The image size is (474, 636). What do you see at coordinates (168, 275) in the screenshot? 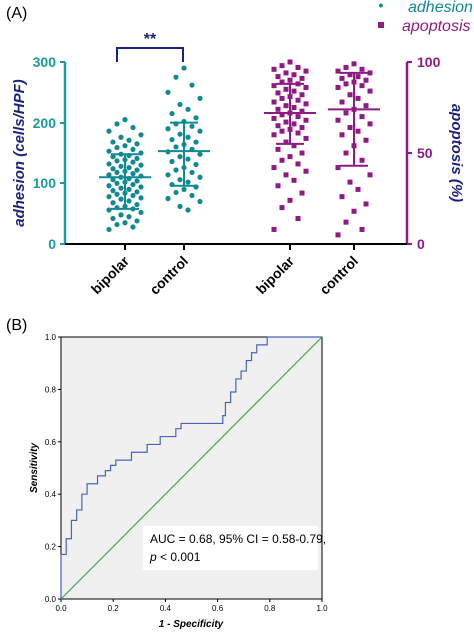
I see `x-label-control-1: control` at bounding box center [168, 275].